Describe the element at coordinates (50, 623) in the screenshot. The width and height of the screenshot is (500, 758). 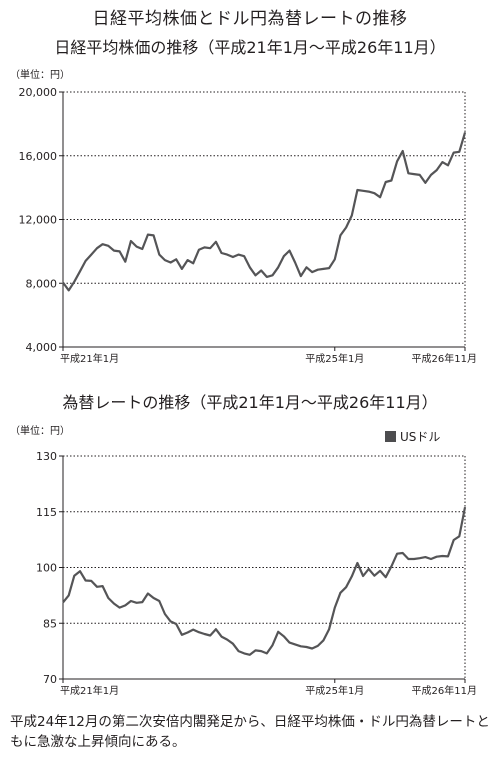
I see `fx-ytick-label: 85` at that location.